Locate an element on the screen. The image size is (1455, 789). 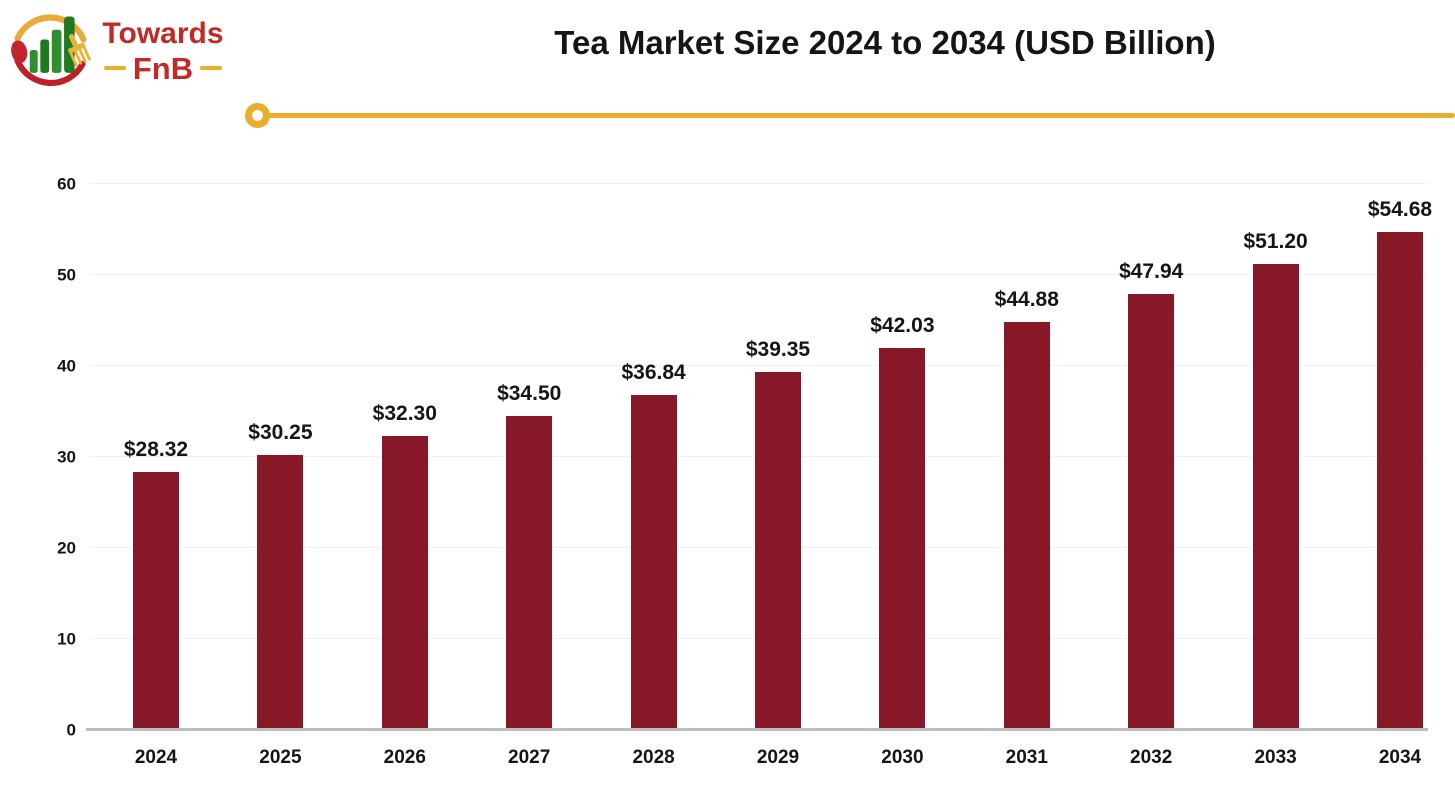
bar-value-label: $34.50 is located at coordinates (529, 394).